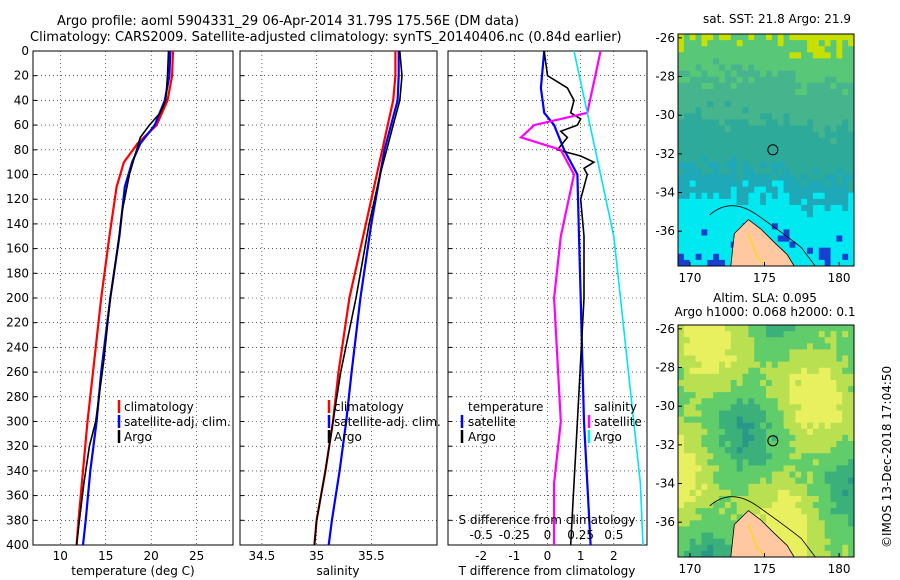  What do you see at coordinates (60, 556) in the screenshot?
I see `xtick-label-t-10: 10` at bounding box center [60, 556].